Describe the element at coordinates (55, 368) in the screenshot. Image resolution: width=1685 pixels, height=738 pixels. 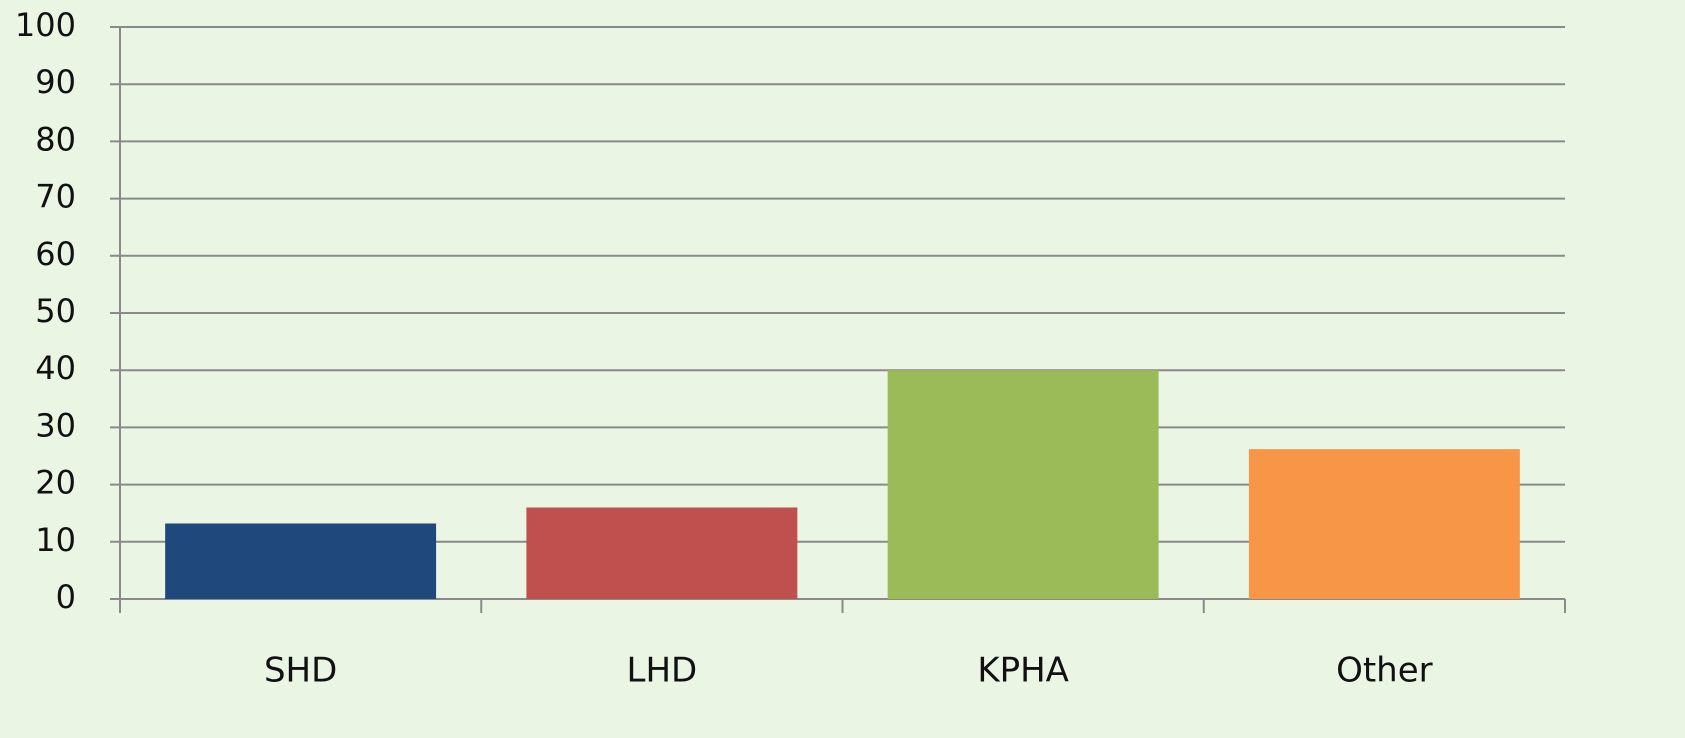
I see `y-tick-label: 40` at that location.